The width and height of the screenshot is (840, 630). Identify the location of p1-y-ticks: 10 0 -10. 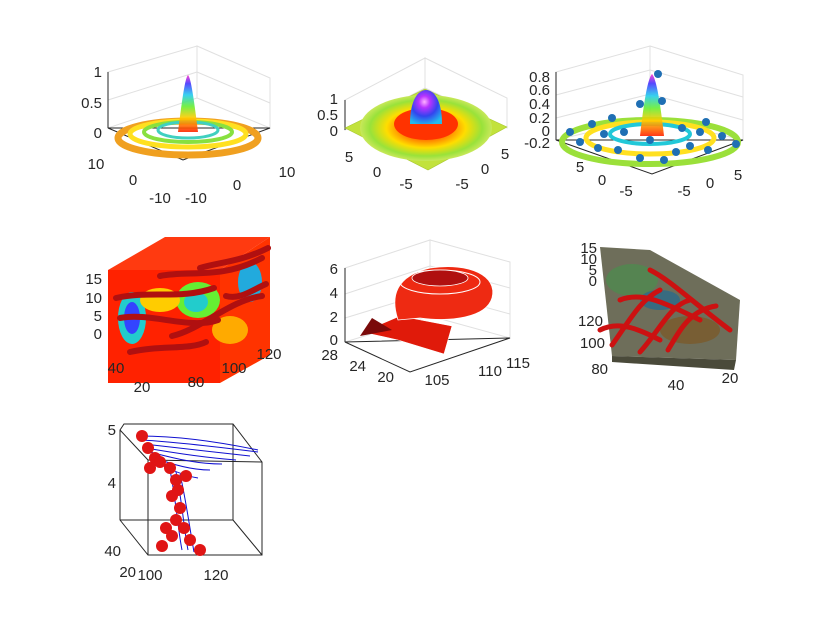
(129, 181).